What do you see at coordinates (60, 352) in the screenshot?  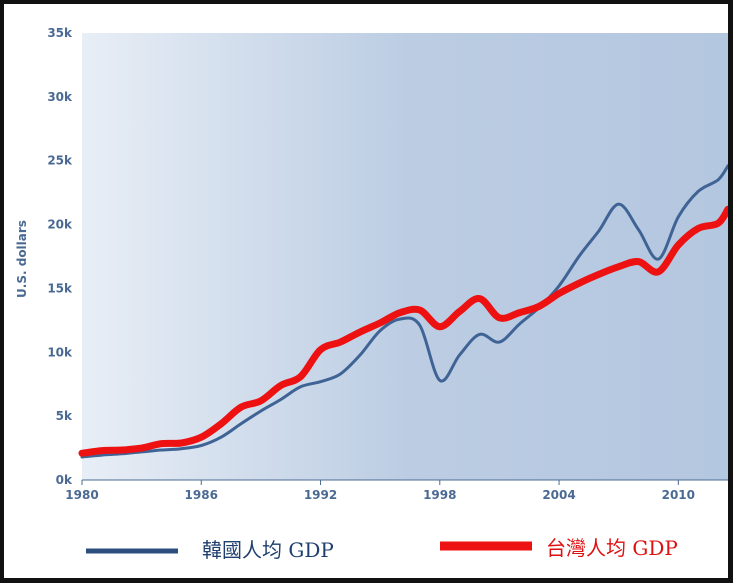 I see `y-tick-label: 10k` at bounding box center [60, 352].